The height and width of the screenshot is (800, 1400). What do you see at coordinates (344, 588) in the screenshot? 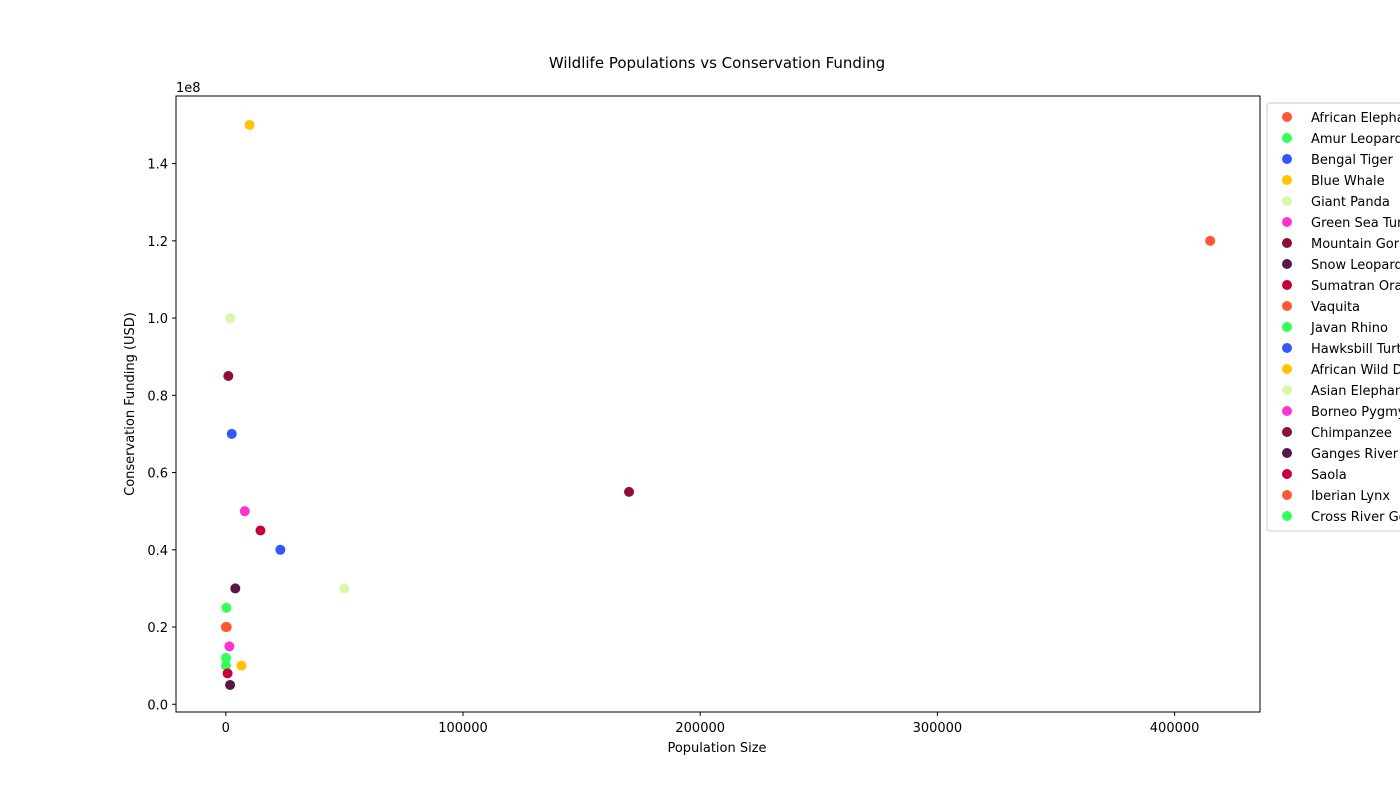
I see `data-point: Asian Elephant` at bounding box center [344, 588].